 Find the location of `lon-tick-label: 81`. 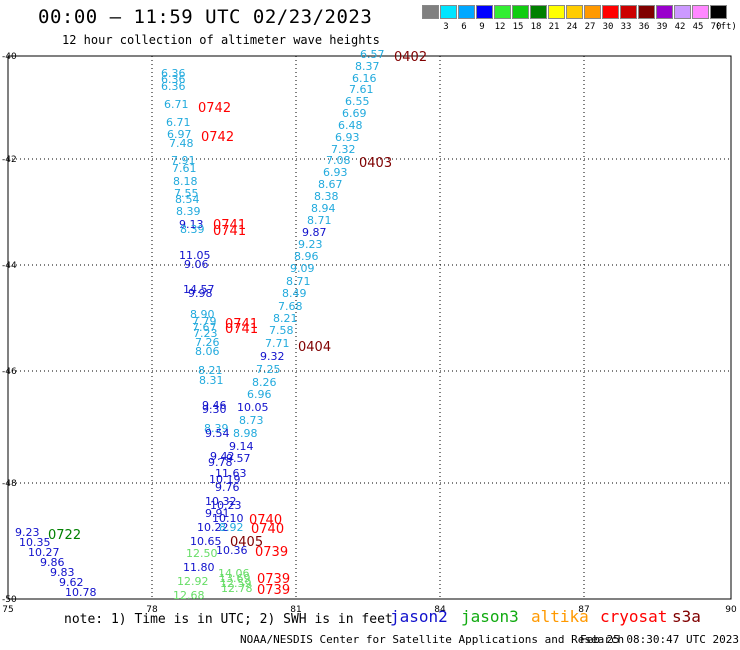

lon-tick-label: 81 is located at coordinates (295, 610).